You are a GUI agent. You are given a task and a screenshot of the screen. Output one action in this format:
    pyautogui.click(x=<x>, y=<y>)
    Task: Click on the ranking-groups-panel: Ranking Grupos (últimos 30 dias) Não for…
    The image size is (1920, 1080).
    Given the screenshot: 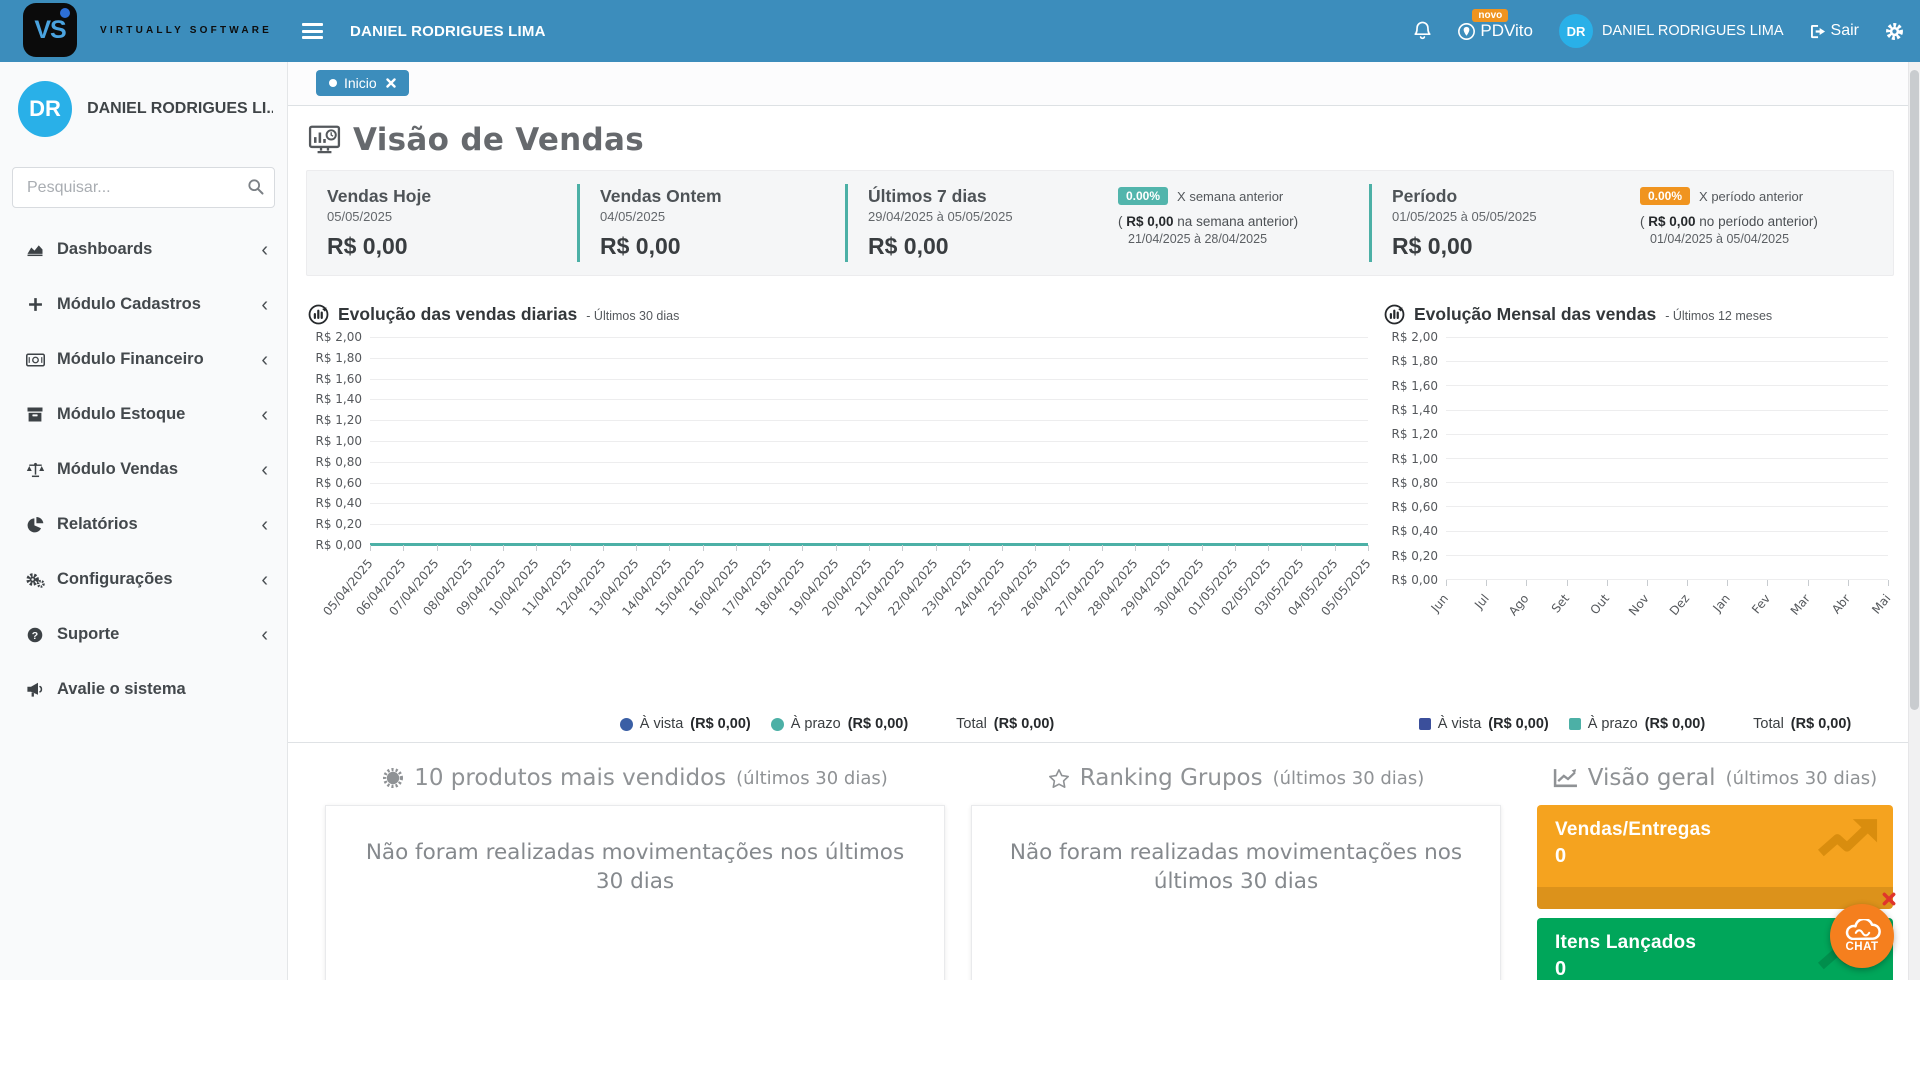 What is the action you would take?
    pyautogui.click(x=1236, y=872)
    